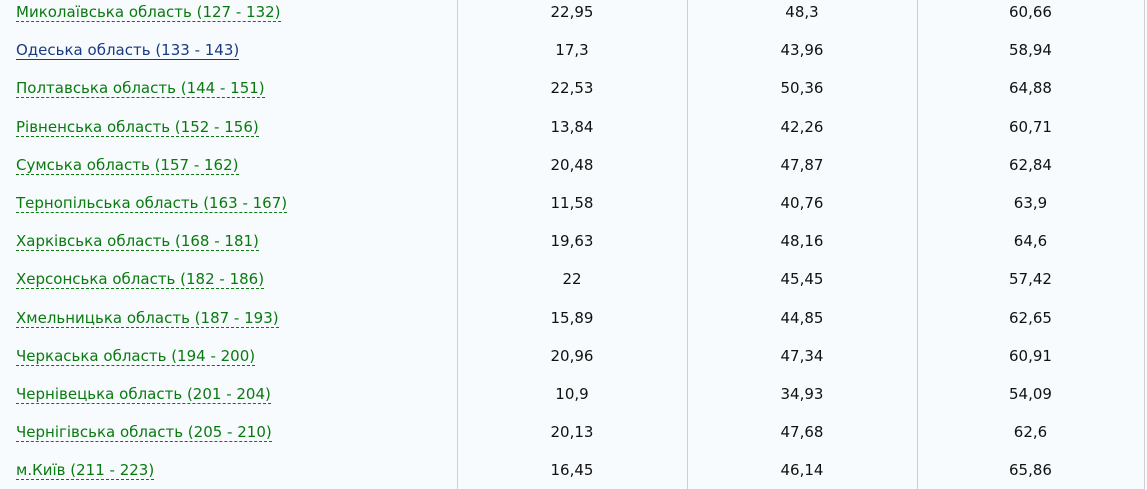  I want to click on region-cell: Харківська область (168 - 181), so click(229, 241).